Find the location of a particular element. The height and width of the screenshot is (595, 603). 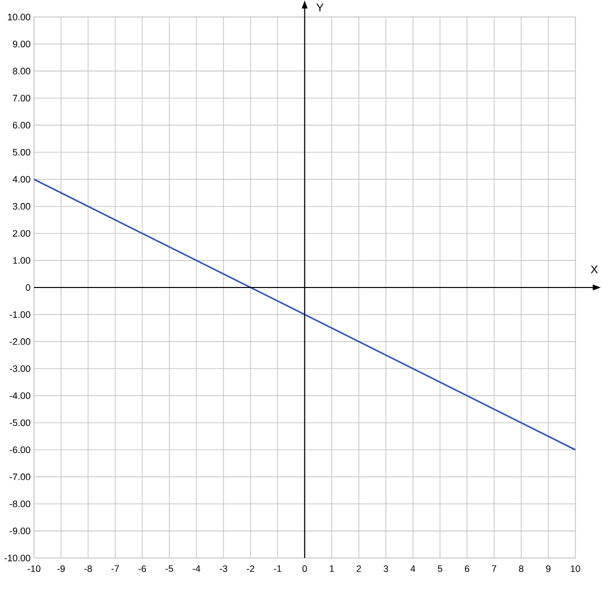

y-tick-label: -2.00 is located at coordinates (20, 341).